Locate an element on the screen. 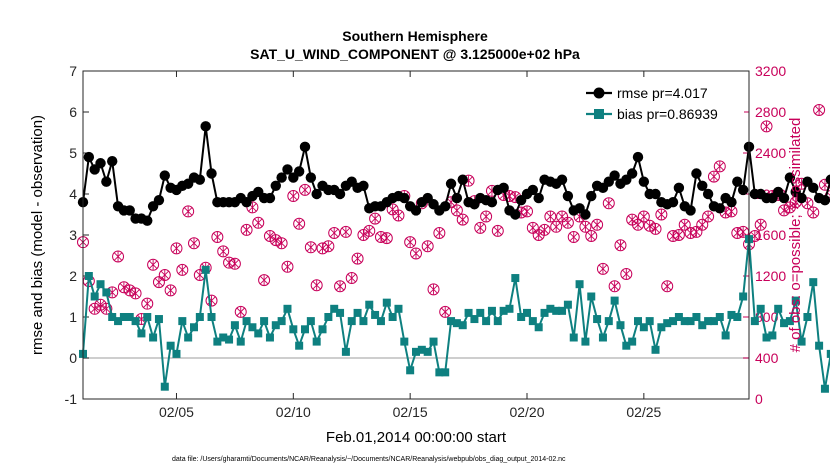  chart-subtitle: SAT_U_WIND_COMPONENT @ 3.125000e+02 hPa is located at coordinates (415, 54).